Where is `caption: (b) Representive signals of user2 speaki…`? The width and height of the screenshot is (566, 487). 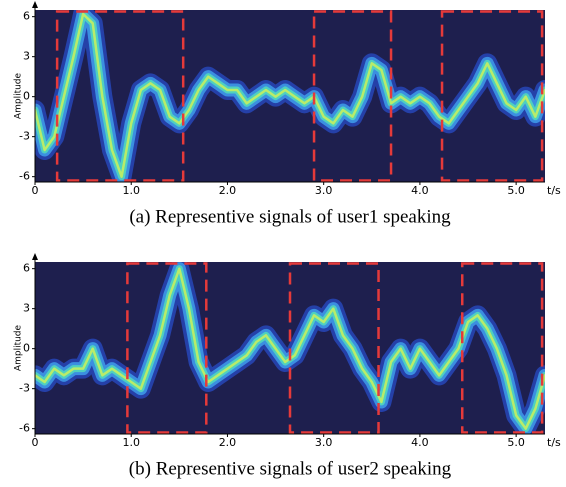
caption: (b) Representive signals of user2 speaki… is located at coordinates (290, 468).